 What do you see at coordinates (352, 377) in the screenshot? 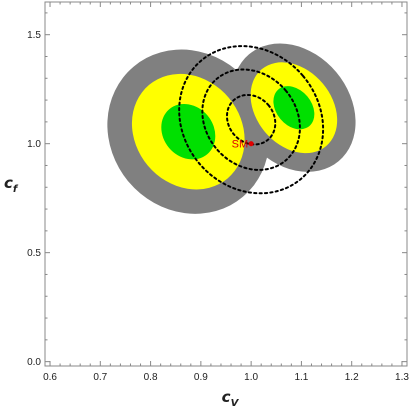
I see `x-tick-label: 1.2` at bounding box center [352, 377].